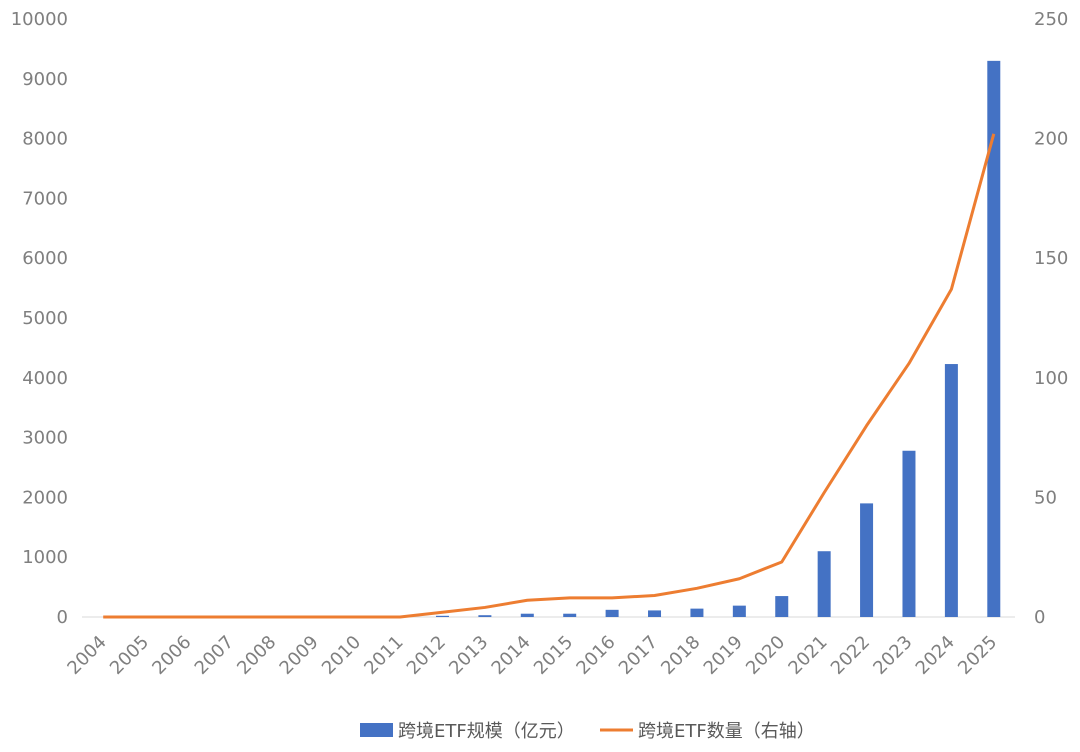  What do you see at coordinates (214, 655) in the screenshot?
I see `x-axis-tick-label: 2007` at bounding box center [214, 655].